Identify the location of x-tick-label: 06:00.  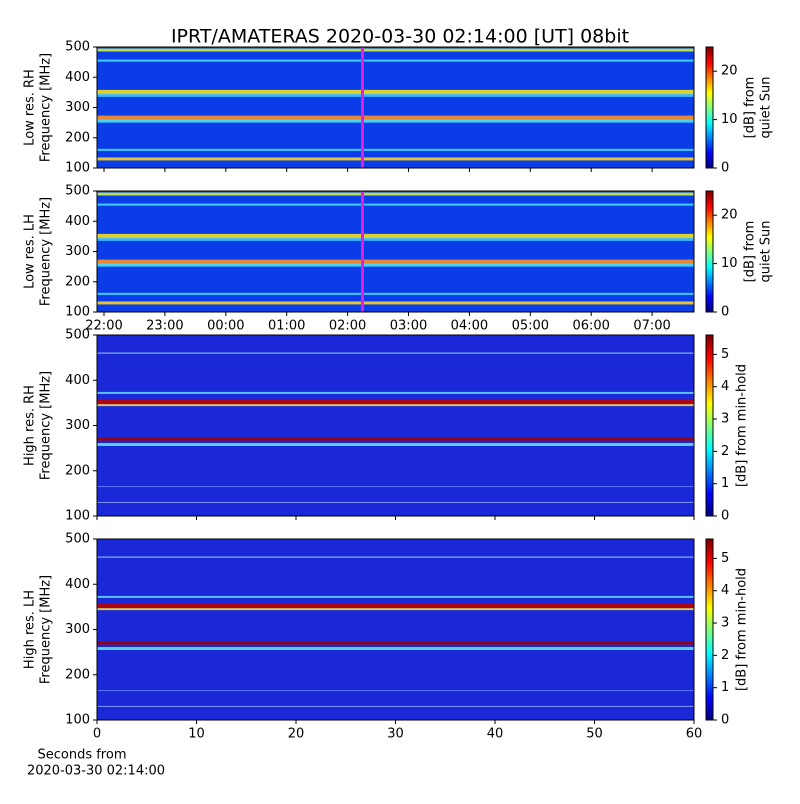
(590, 326).